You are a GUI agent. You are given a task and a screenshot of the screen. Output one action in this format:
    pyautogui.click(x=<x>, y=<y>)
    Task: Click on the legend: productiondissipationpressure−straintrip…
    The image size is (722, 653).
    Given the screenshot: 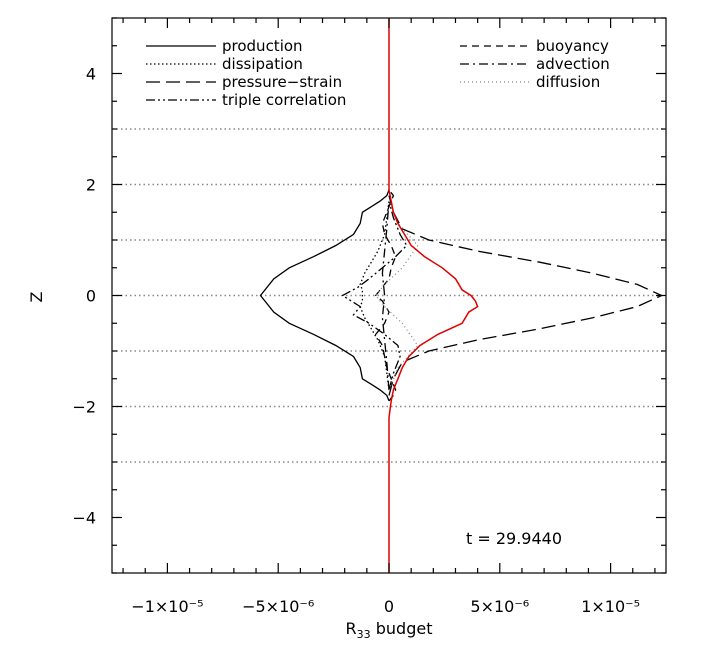 What is the action you would take?
    pyautogui.click(x=378, y=73)
    